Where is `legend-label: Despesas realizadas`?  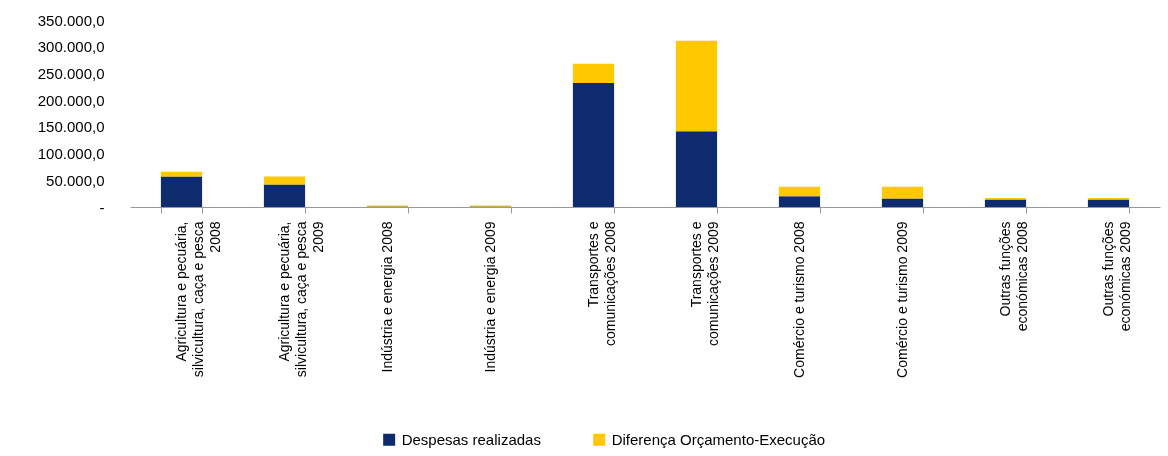 legend-label: Despesas realizadas is located at coordinates (471, 439).